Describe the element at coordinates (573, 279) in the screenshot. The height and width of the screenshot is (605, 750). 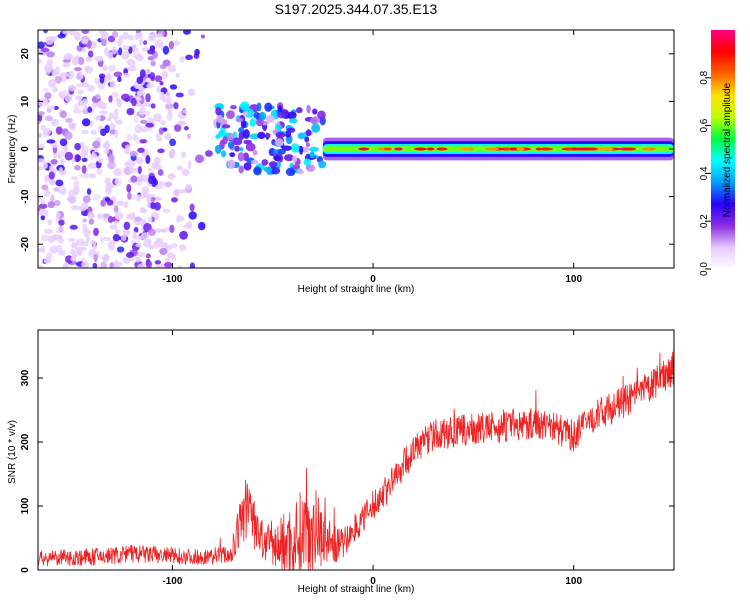
I see `spectrogram-x-tick-label: 100` at that location.